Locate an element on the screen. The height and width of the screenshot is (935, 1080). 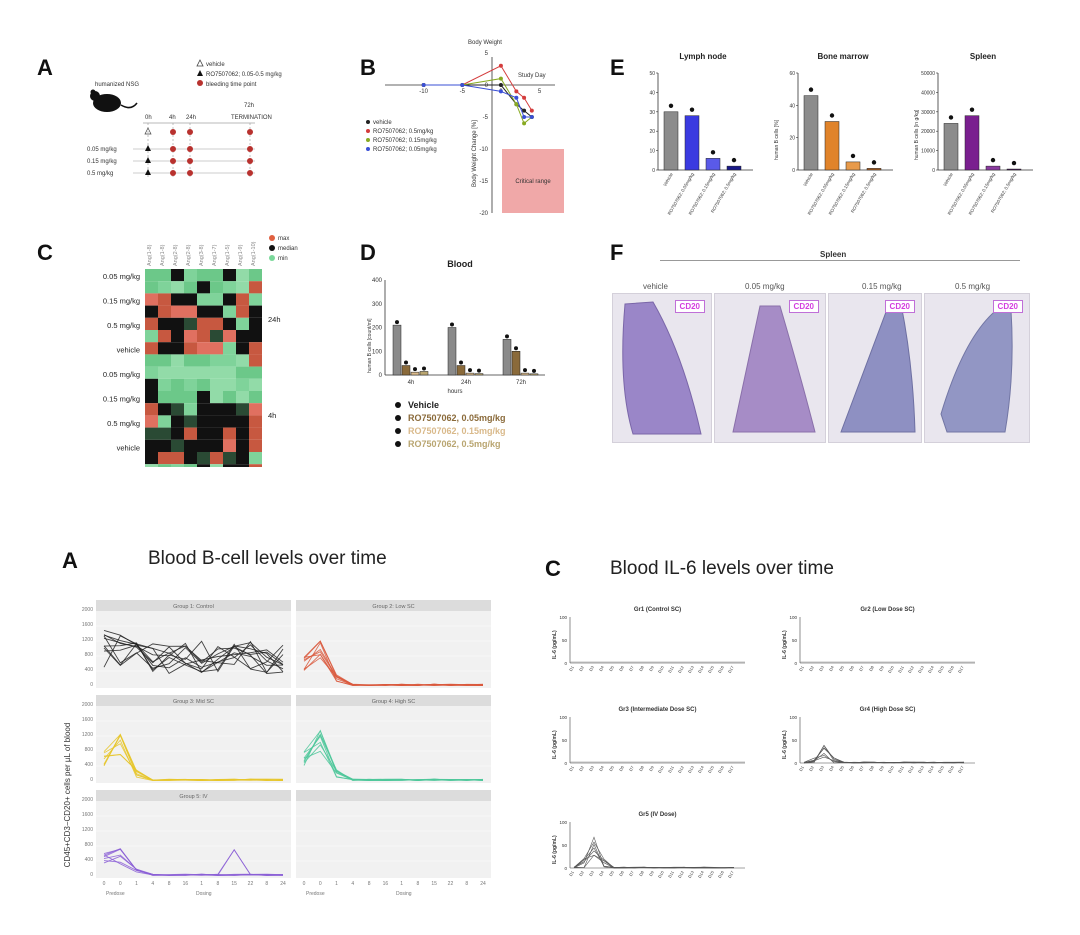
il6-xtick: D8 is located at coordinates (641, 768).